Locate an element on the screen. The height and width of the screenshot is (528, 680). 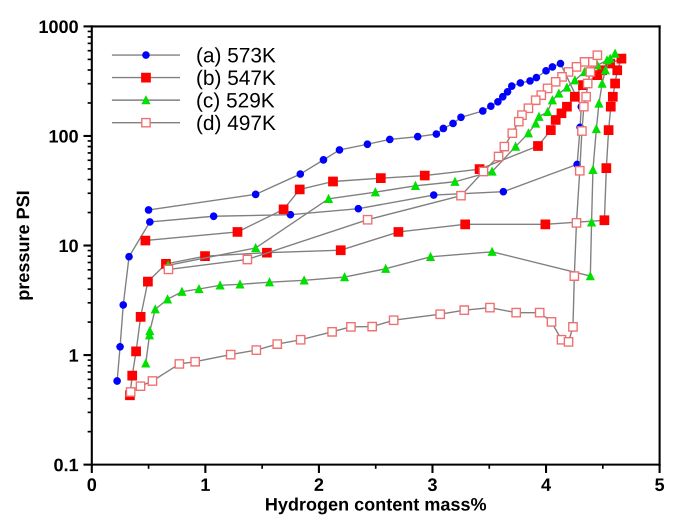
x-tick-label: 1 is located at coordinates (205, 484).